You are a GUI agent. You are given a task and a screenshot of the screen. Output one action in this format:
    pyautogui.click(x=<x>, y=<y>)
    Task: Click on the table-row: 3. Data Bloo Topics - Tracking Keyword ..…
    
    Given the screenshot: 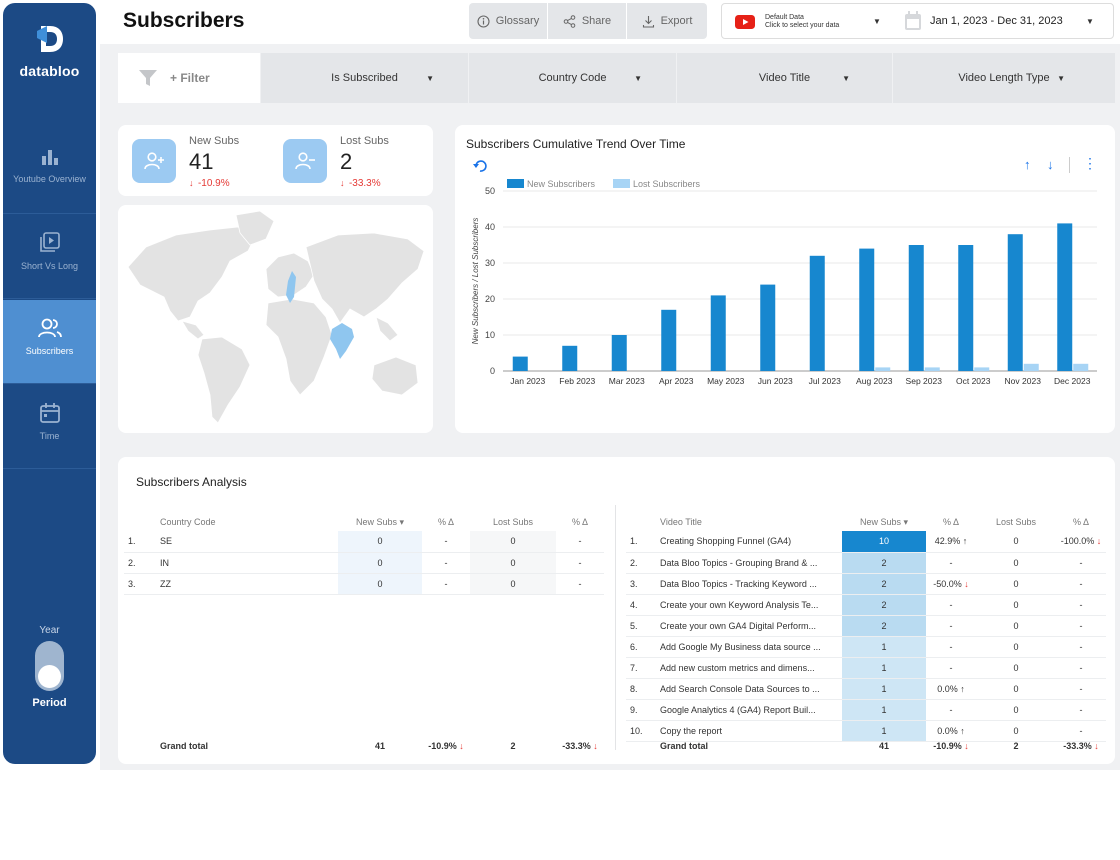 What is the action you would take?
    pyautogui.click(x=866, y=584)
    